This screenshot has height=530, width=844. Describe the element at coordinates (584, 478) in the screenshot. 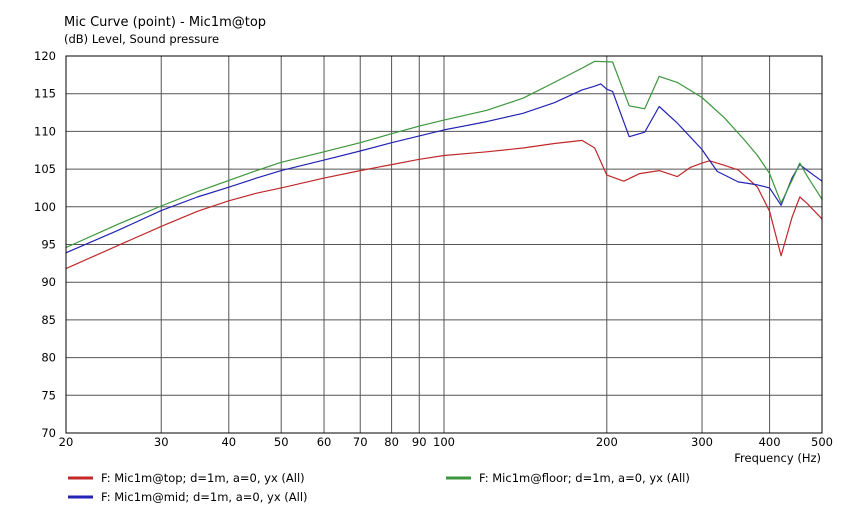

I see `legend-label-3: F: Mic1m@floor; d=1m, a=0, yx (All)` at that location.